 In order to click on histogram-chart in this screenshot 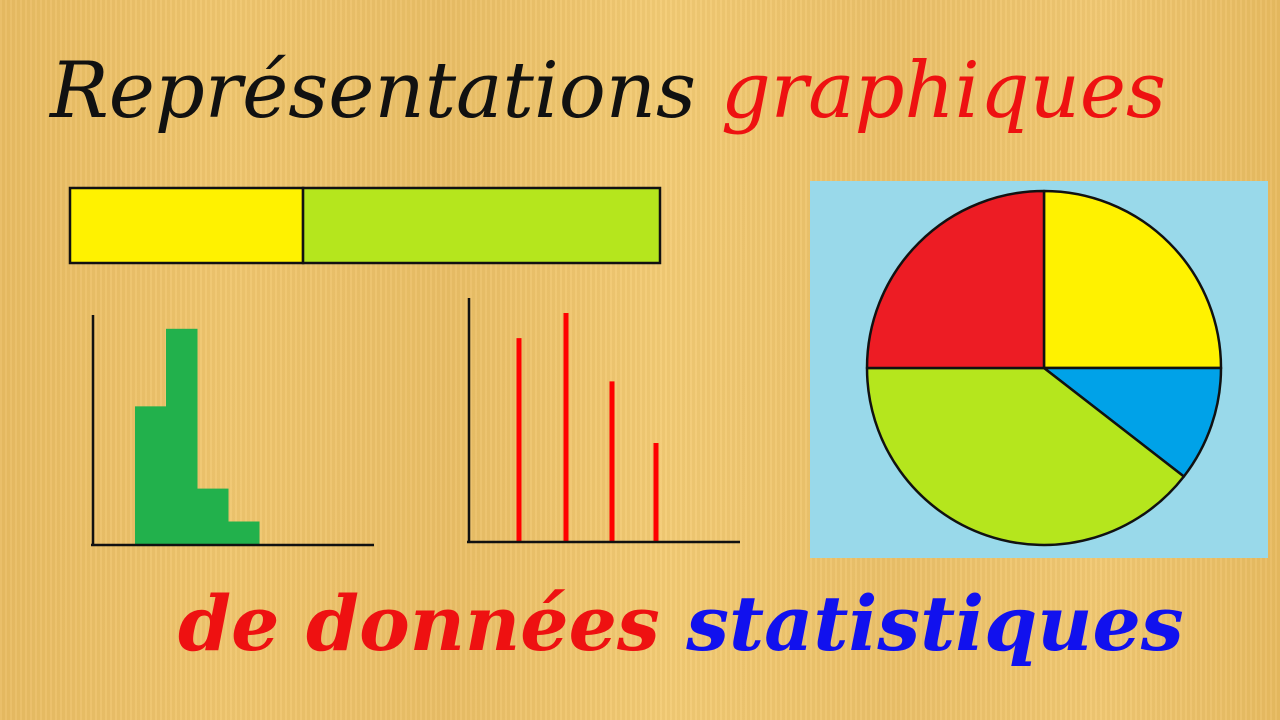, I will do `click(232, 431)`.